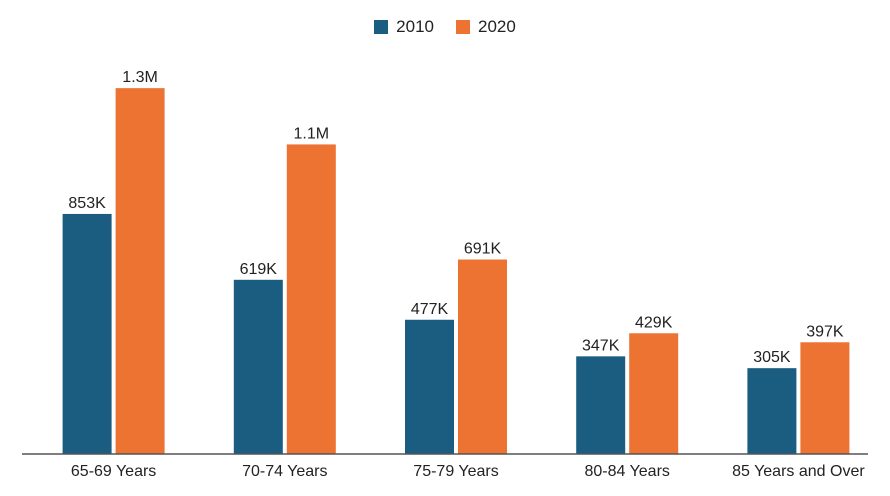  I want to click on data-label-2020-2: 691K, so click(483, 249).